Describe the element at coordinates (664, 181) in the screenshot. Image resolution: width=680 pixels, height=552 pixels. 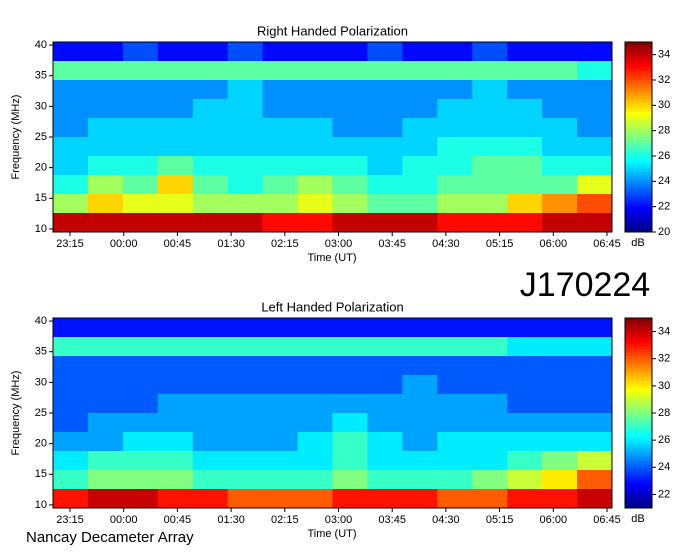
I see `colorbar-tick-label: 24` at that location.